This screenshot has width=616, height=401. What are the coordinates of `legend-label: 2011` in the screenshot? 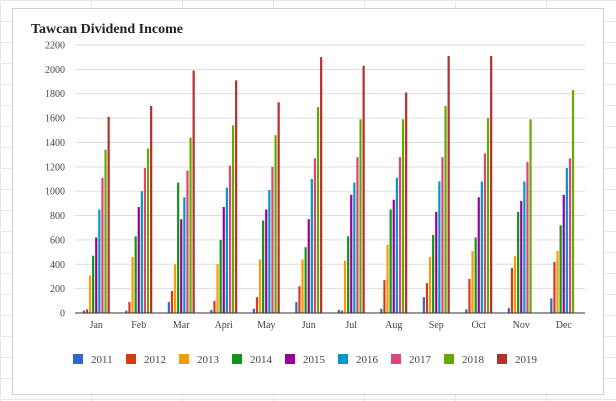 It's located at (102, 360).